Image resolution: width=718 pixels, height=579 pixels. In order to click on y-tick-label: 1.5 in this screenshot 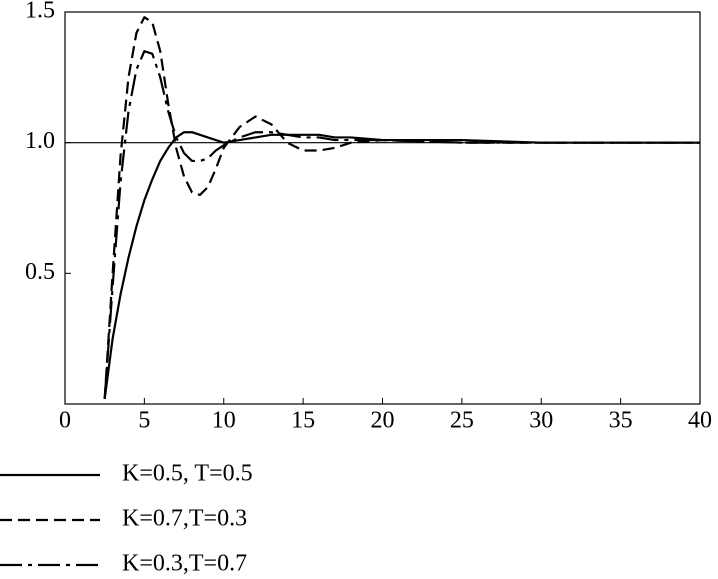, I will do `click(40, 12)`.